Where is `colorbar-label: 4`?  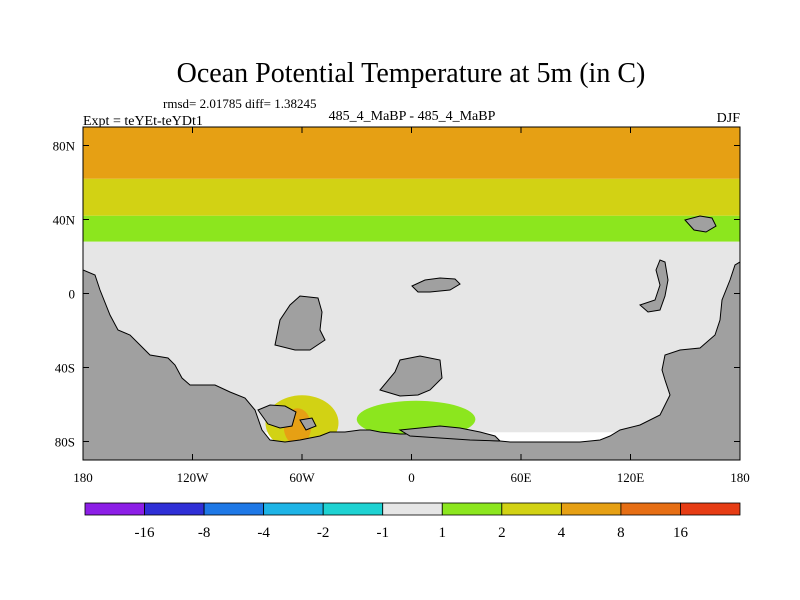
colorbar-label: 4 is located at coordinates (562, 533).